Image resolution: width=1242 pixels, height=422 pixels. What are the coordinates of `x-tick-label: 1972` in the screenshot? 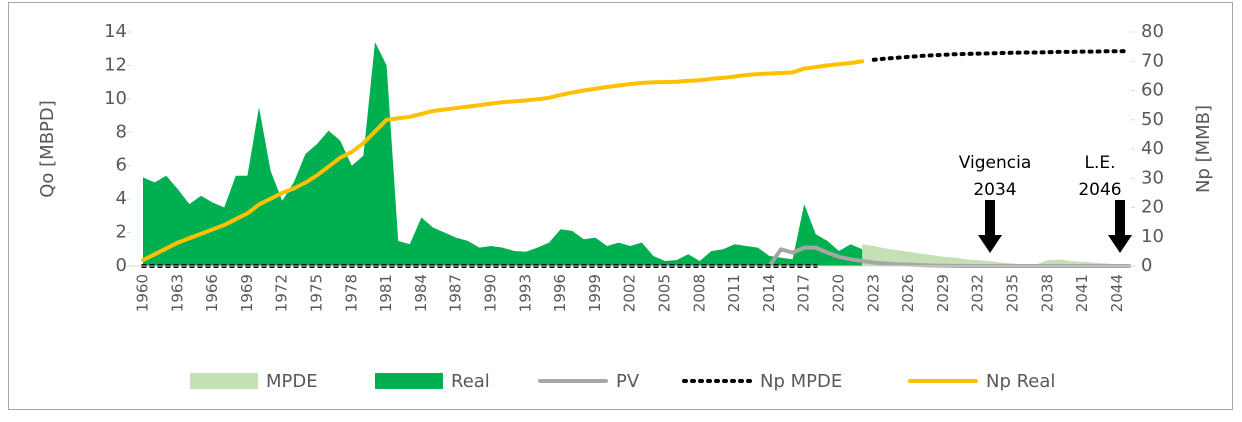 It's located at (282, 293).